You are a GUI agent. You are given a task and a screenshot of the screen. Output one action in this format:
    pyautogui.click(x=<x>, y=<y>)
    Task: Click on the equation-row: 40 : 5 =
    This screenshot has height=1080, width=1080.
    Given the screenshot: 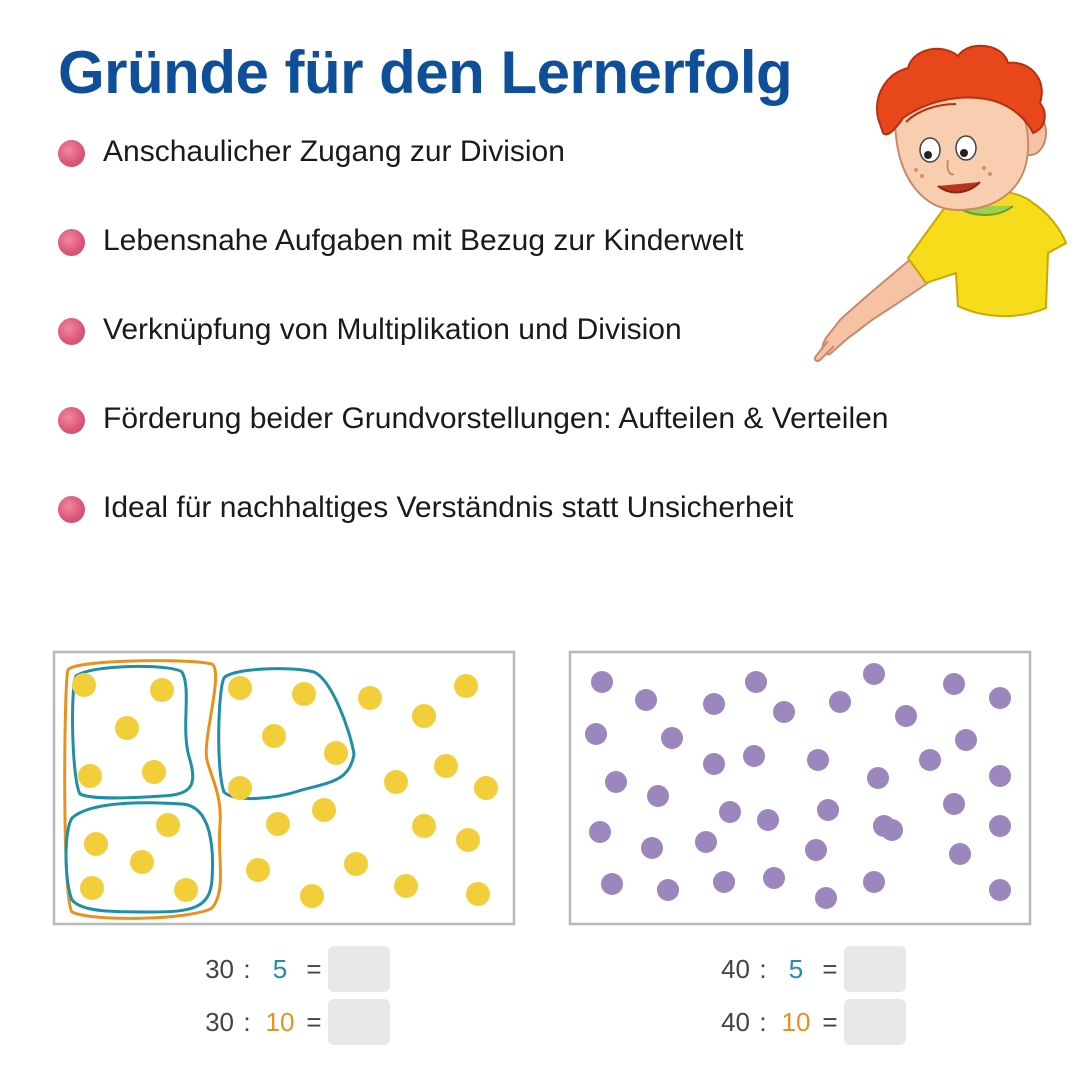 What is the action you would take?
    pyautogui.click(x=805, y=969)
    